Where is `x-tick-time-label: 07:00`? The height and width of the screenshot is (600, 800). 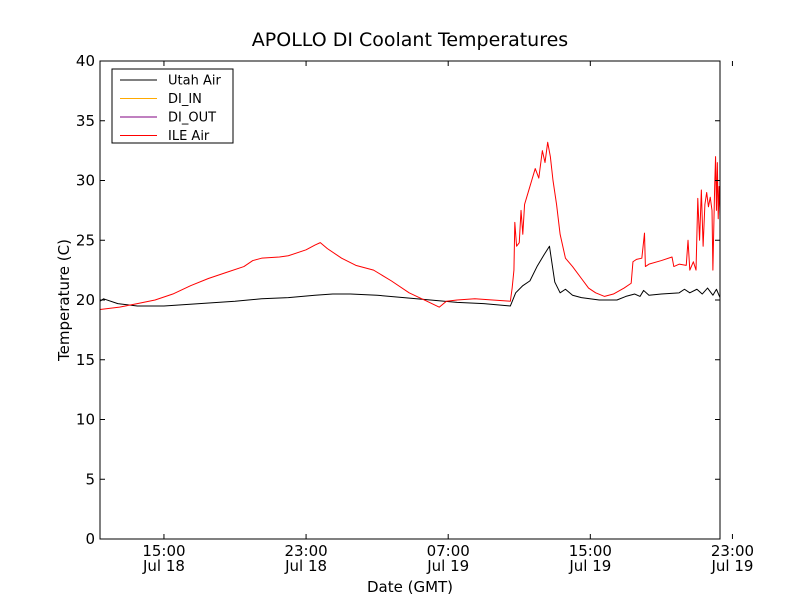 x-tick-time-label: 07:00 is located at coordinates (448, 551).